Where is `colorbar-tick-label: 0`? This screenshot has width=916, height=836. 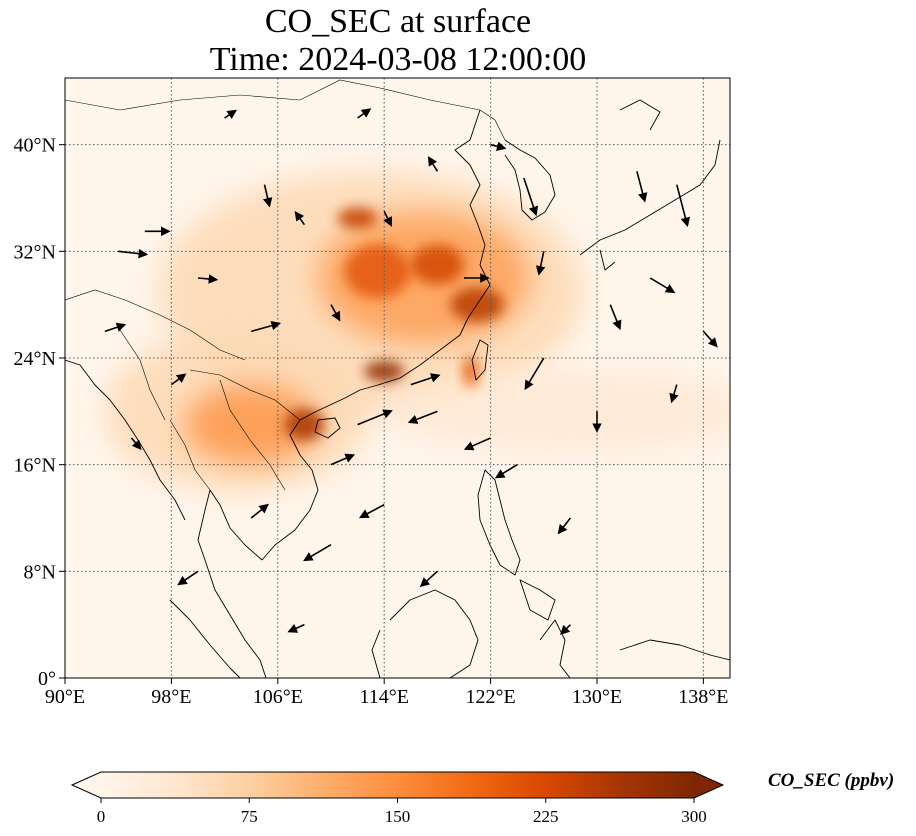 colorbar-tick-label: 0 is located at coordinates (101, 816).